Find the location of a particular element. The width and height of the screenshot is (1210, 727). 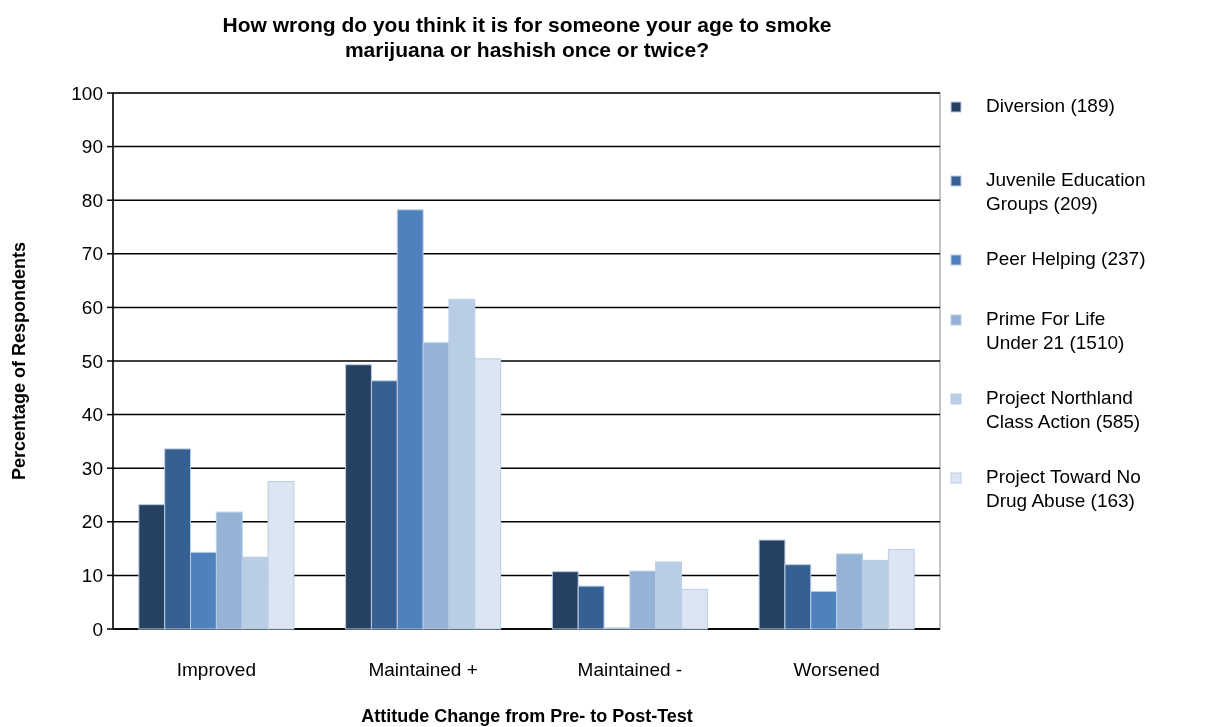

x-tick-label: Maintained - is located at coordinates (630, 669).